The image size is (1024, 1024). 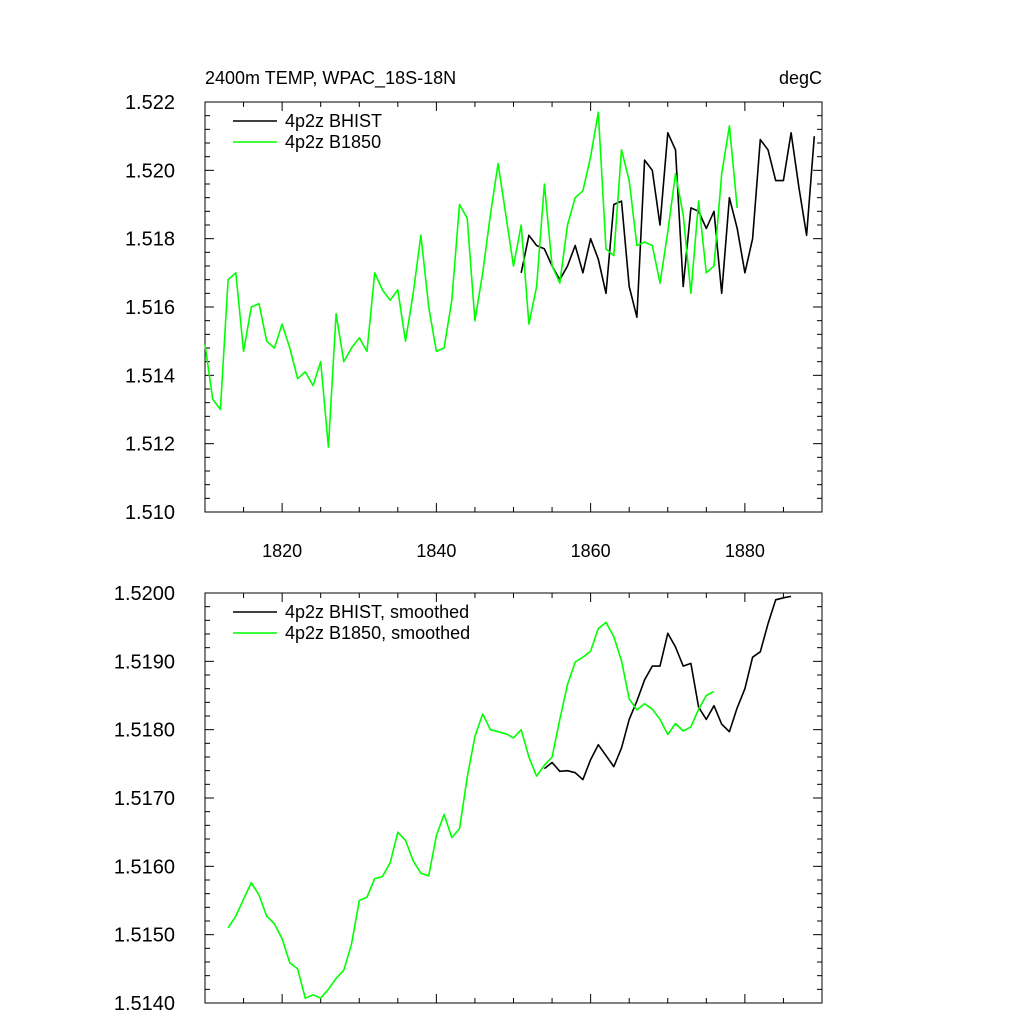 What do you see at coordinates (377, 633) in the screenshot?
I see `bottom-legend-label: 4p2z B1850, smoothed` at bounding box center [377, 633].